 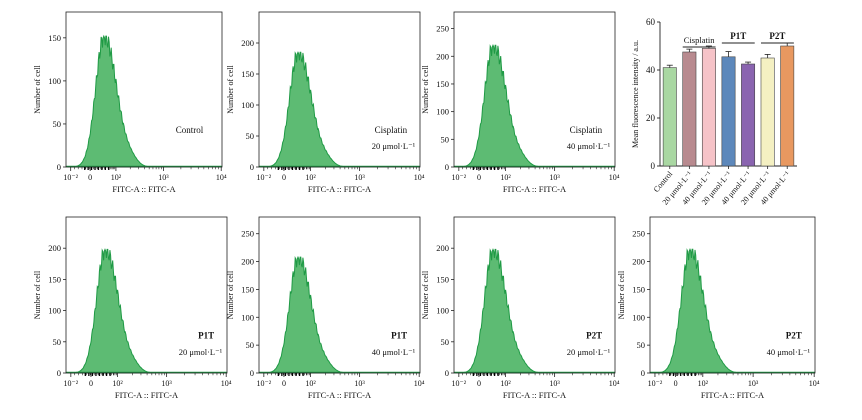 What do you see at coordinates (635, 94) in the screenshot?
I see `y-axis-label: Mean fluorescence intensity / a.u.` at bounding box center [635, 94].